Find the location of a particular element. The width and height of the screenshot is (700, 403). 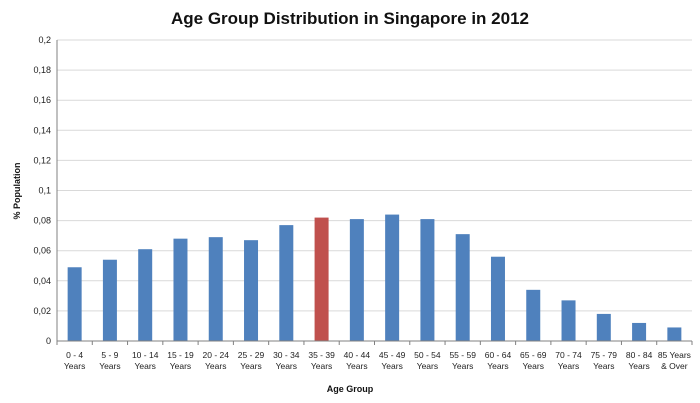

y-tick-label: 0,2 is located at coordinates (44, 40).